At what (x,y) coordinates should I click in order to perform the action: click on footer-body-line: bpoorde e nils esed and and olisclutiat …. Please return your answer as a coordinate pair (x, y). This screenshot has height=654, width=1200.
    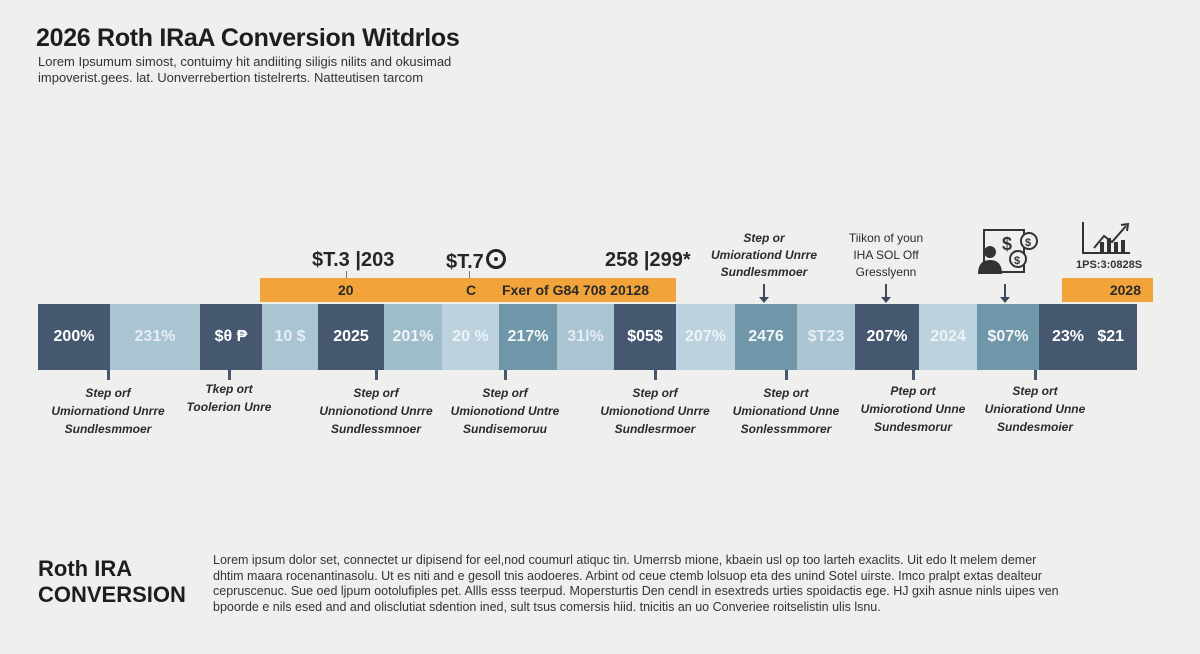
    Looking at the image, I should click on (547, 606).